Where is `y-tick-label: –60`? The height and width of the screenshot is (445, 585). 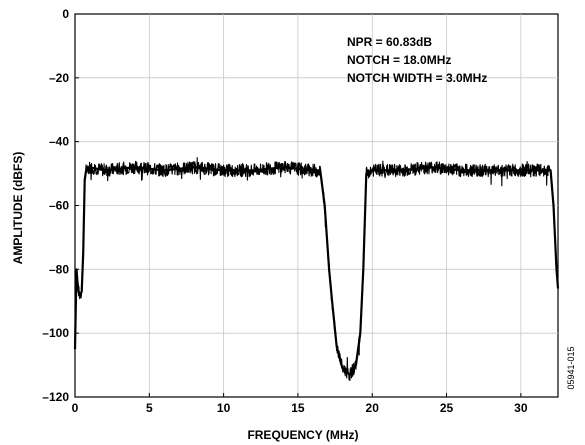 y-tick-label: –60 is located at coordinates (59, 206).